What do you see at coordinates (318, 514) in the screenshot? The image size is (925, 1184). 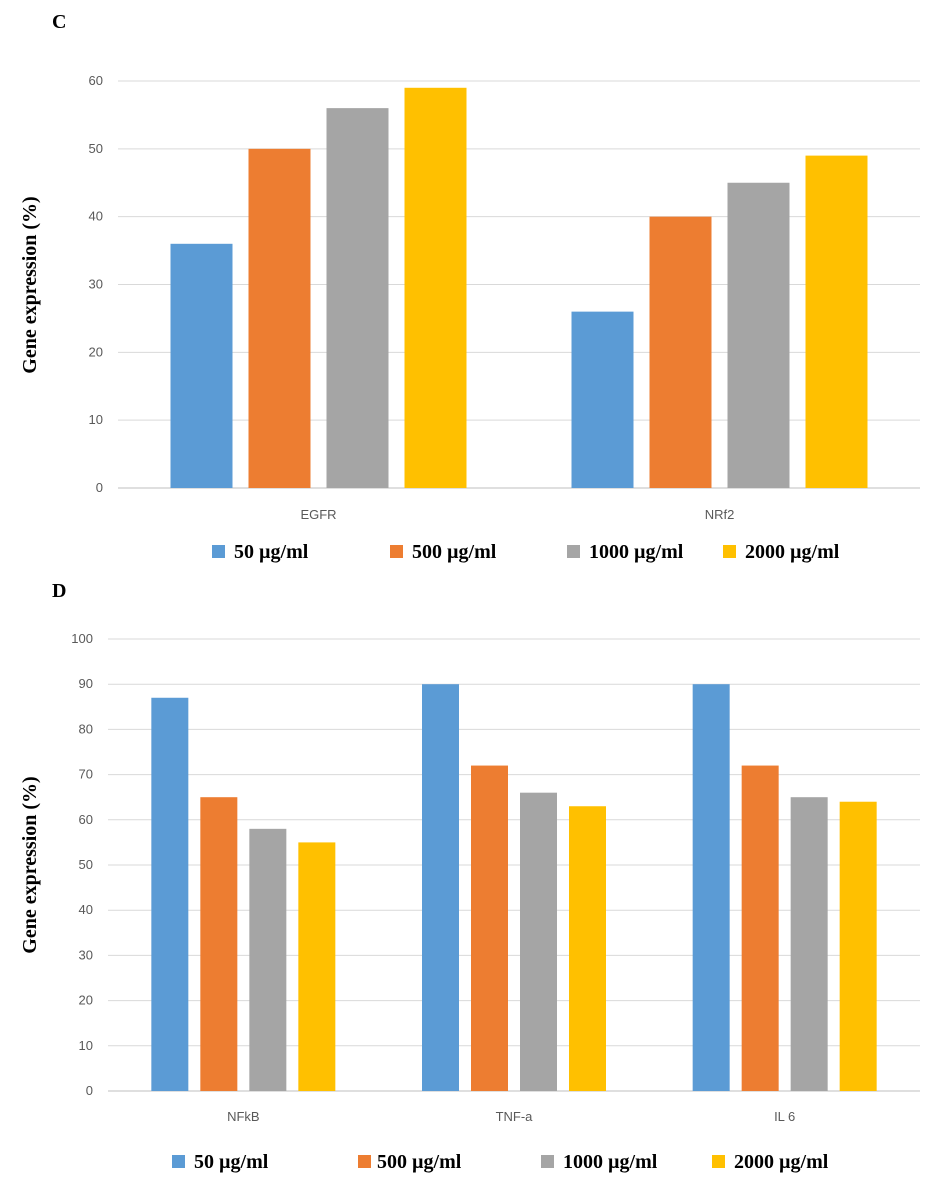 I see `category-label: EGFR` at bounding box center [318, 514].